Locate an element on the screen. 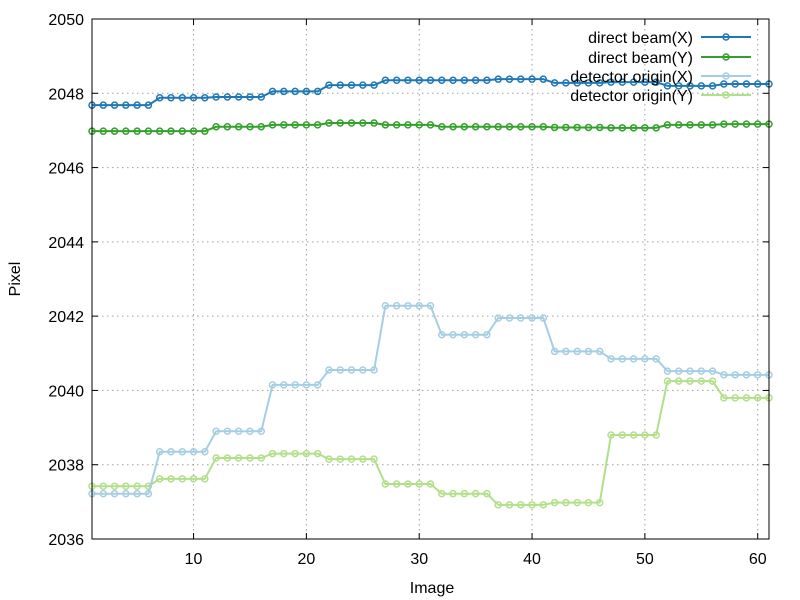 The image size is (800, 600). y-tick-label: 2040 is located at coordinates (66, 391).